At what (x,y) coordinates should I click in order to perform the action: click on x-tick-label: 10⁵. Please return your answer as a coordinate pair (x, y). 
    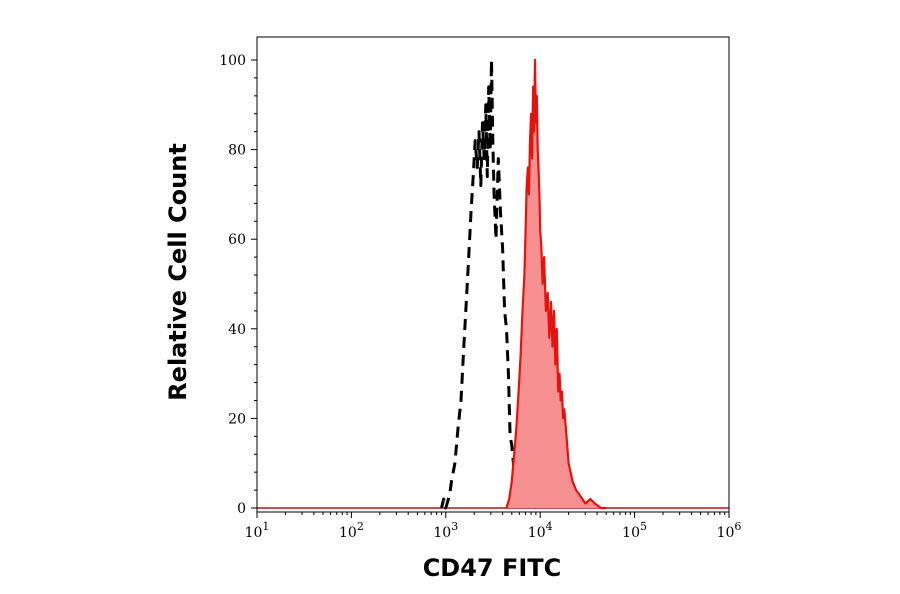
    Looking at the image, I should click on (634, 530).